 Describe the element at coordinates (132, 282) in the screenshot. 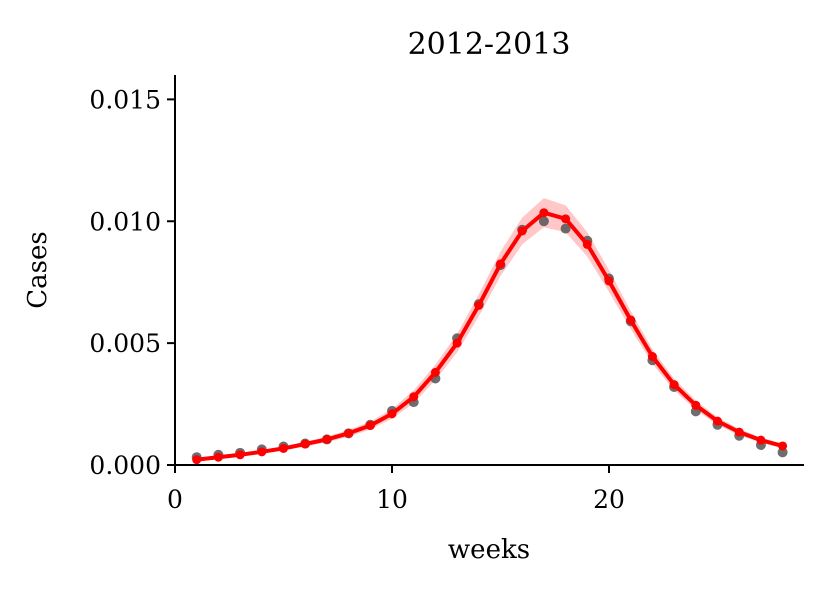

I see `y-ticks: 0.000 0.005 0.010 0.015` at that location.